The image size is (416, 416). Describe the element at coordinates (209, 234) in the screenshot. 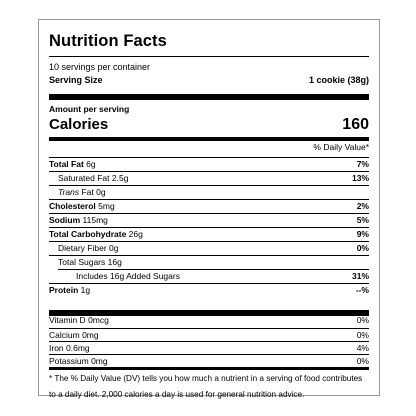

I see `nutrient-row-total-carbohydrate: Total Carbohydrate 26g 9%` at that location.